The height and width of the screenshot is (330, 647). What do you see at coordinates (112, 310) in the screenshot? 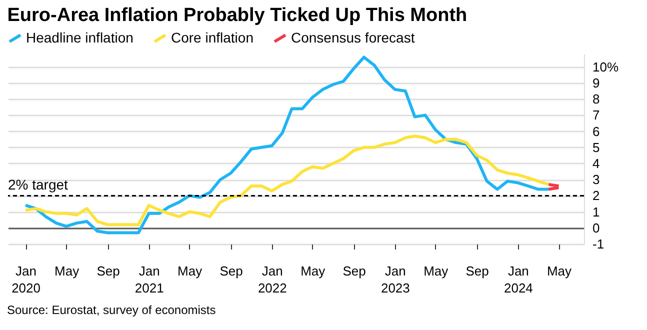
I see `source-note: Source: Eurostat, survey of economists` at bounding box center [112, 310].